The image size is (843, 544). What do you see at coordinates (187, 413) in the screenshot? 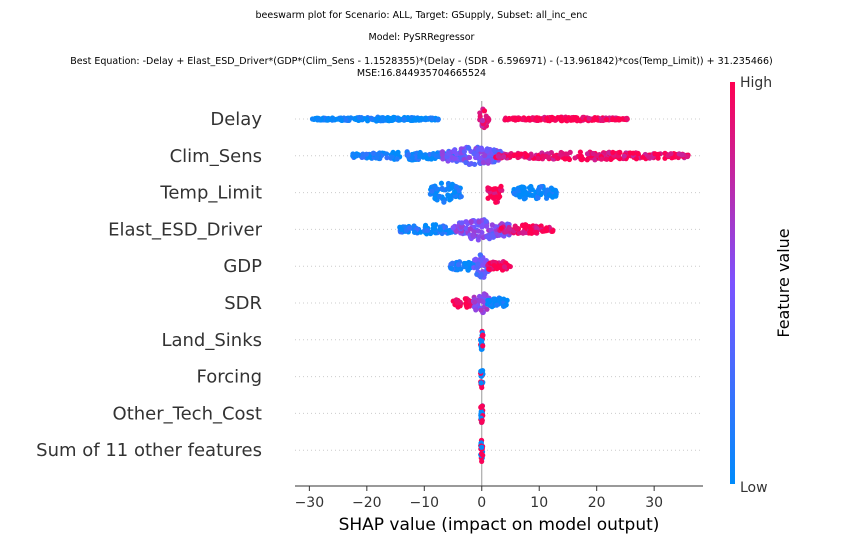
I see `feature-label: Other_Tech_Cost` at bounding box center [187, 413].